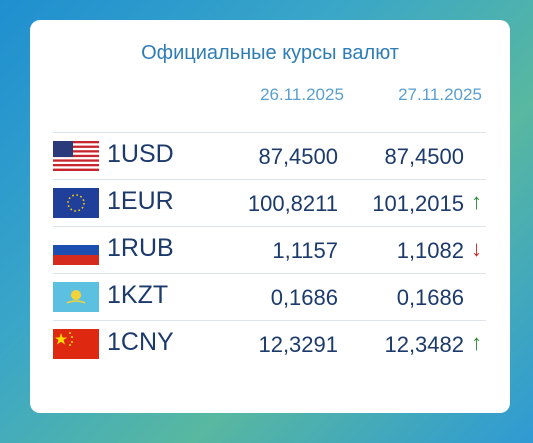  I want to click on currency: 1EUR, so click(140, 201).